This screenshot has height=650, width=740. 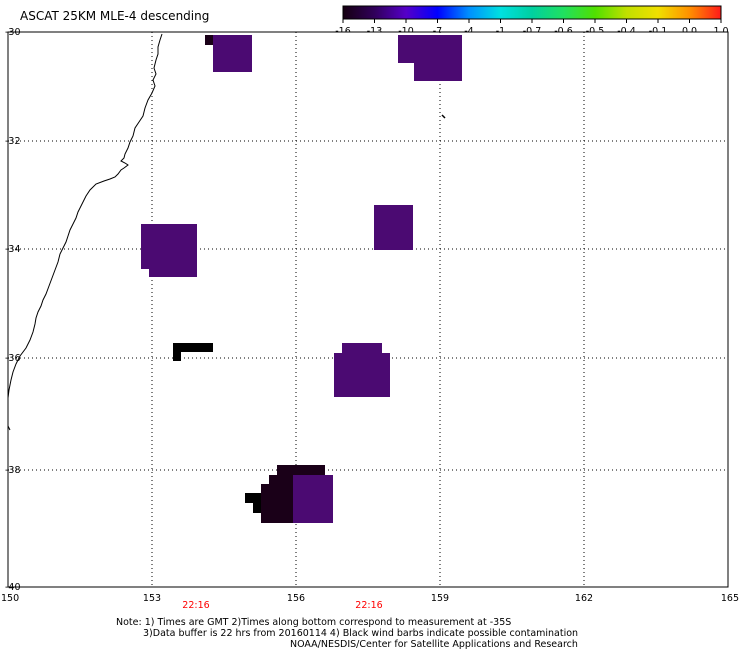 What do you see at coordinates (85, 216) in the screenshot?
I see `coastline` at bounding box center [85, 216].